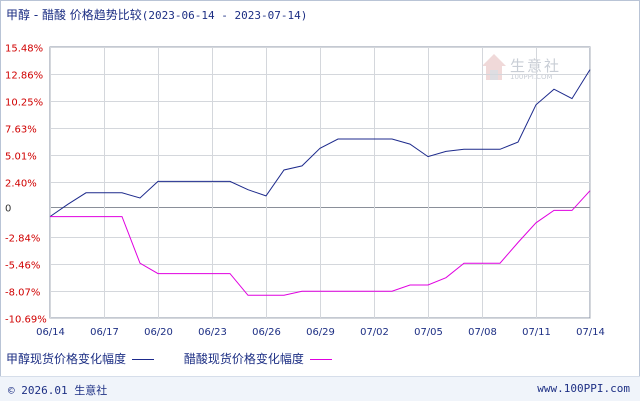 Image resolution: width=640 pixels, height=401 pixels. What do you see at coordinates (24, 103) in the screenshot?
I see `y-tick-label: 10.25%` at bounding box center [24, 103].